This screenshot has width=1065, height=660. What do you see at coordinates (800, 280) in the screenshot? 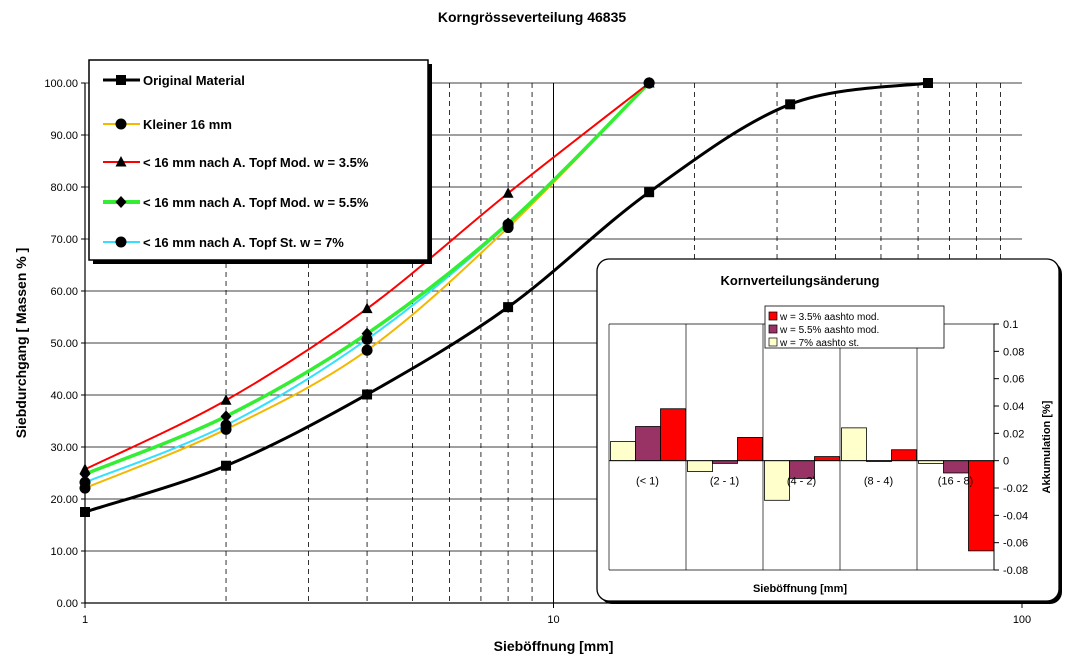
I see `inset-title: Kornverteilungsänderung` at bounding box center [800, 280].